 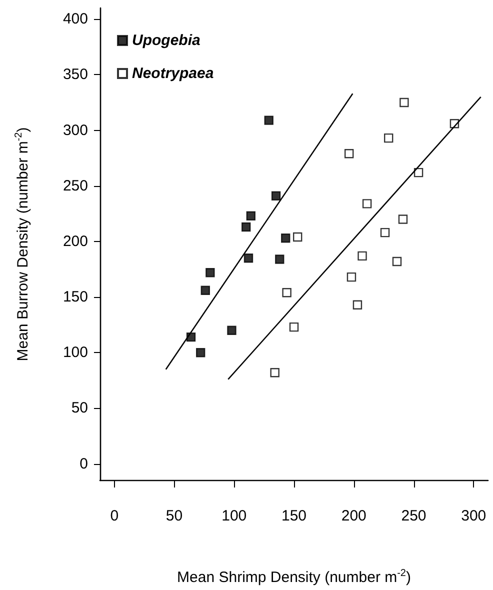 What do you see at coordinates (114, 516) in the screenshot?
I see `x-tick-label: 0` at bounding box center [114, 516].